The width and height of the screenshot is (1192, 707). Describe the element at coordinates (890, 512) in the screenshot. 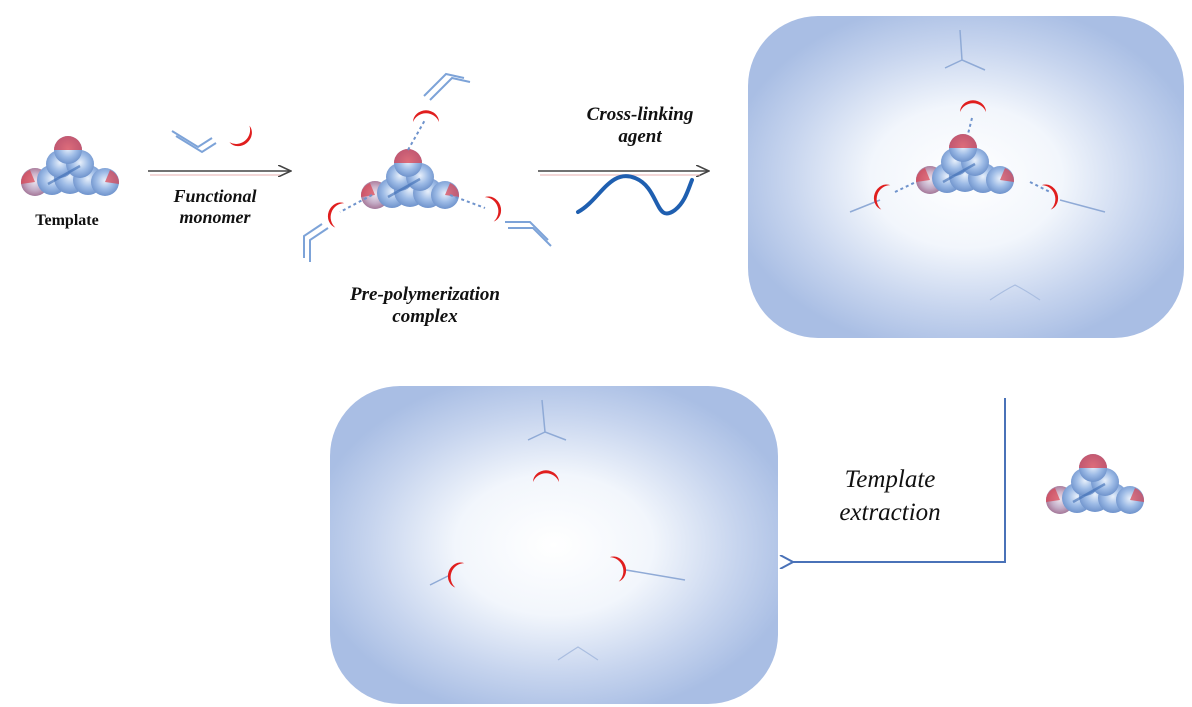

I see `label-template-extraction-line2: extraction` at that location.